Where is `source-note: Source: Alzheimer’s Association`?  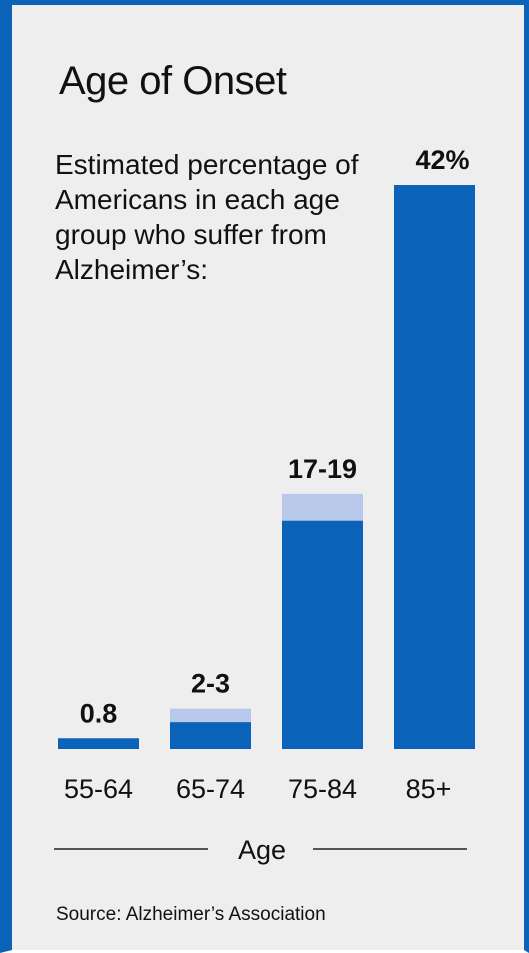
source-note: Source: Alzheimer’s Association is located at coordinates (191, 914).